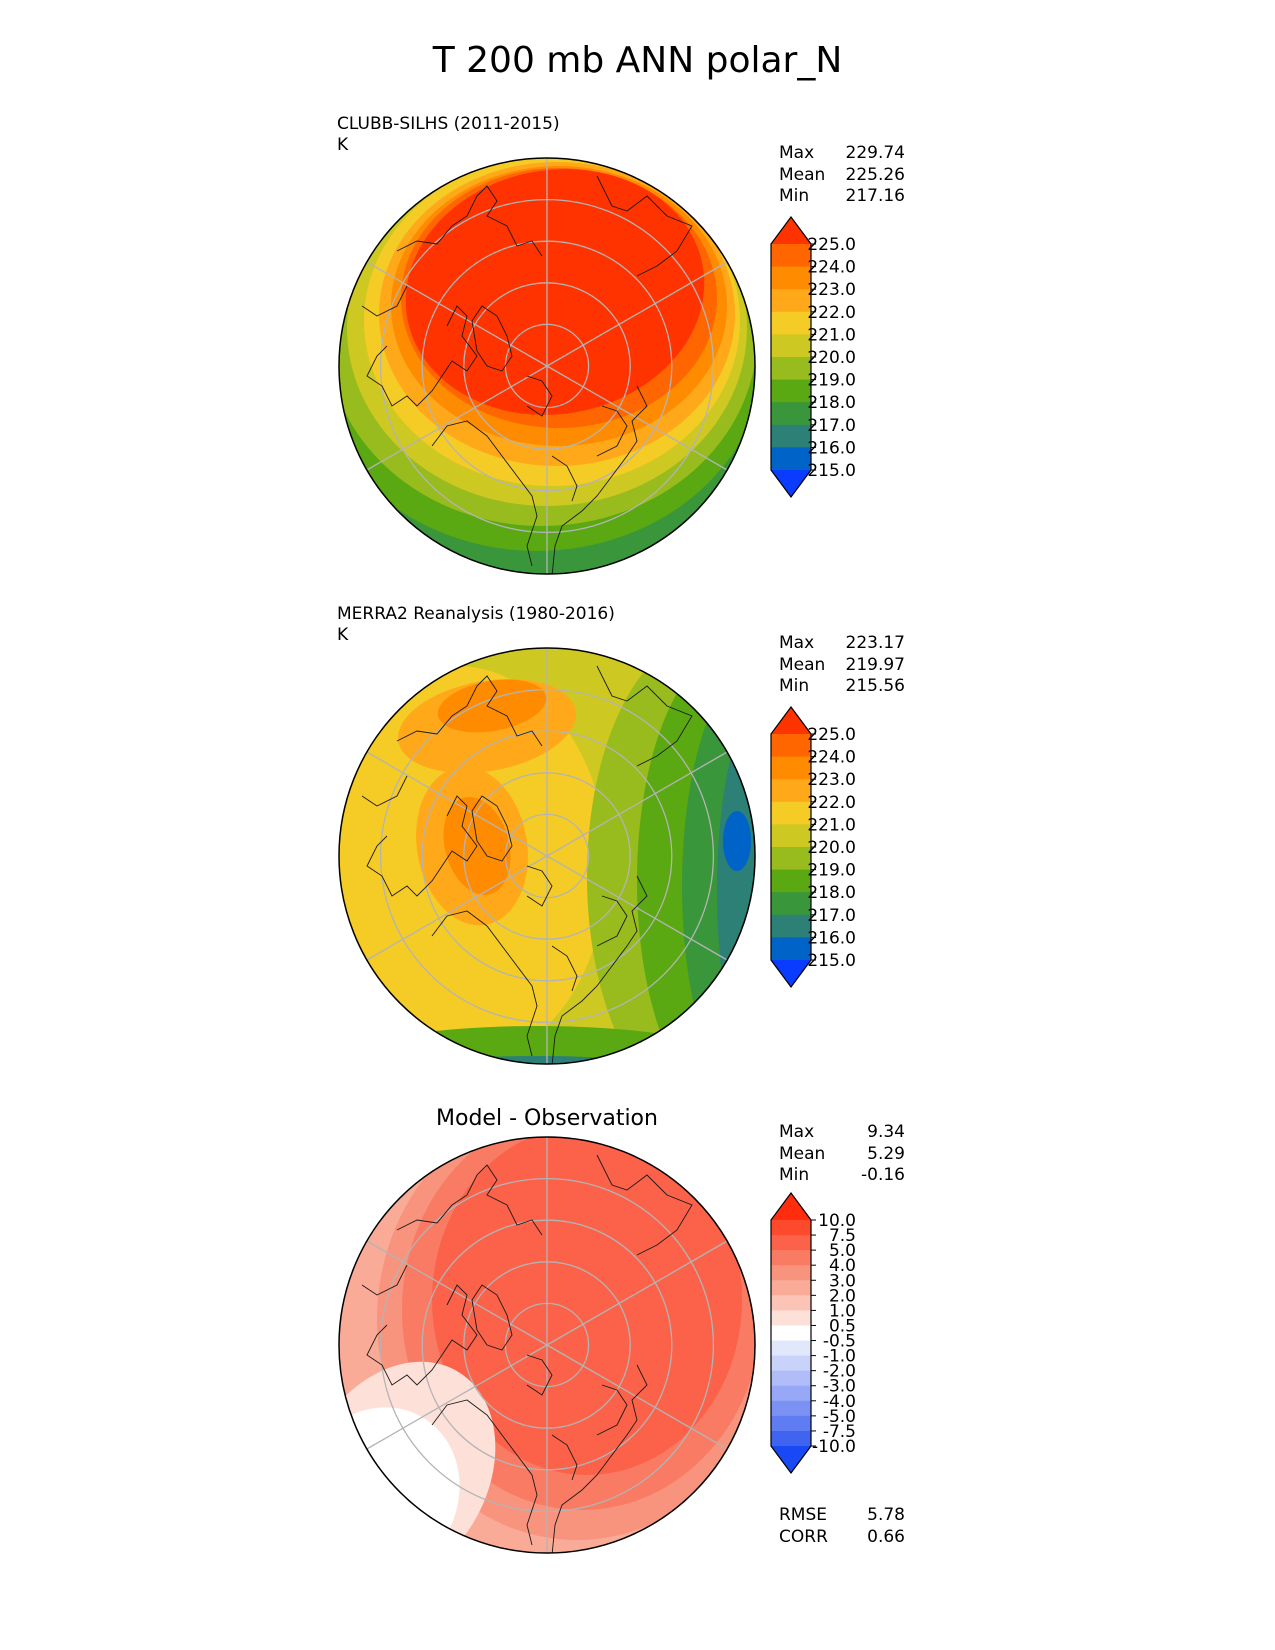  Describe the element at coordinates (448, 124) in the screenshot. I see `panel-title-text: CLUBB-SILHS (2011-2015)` at that location.